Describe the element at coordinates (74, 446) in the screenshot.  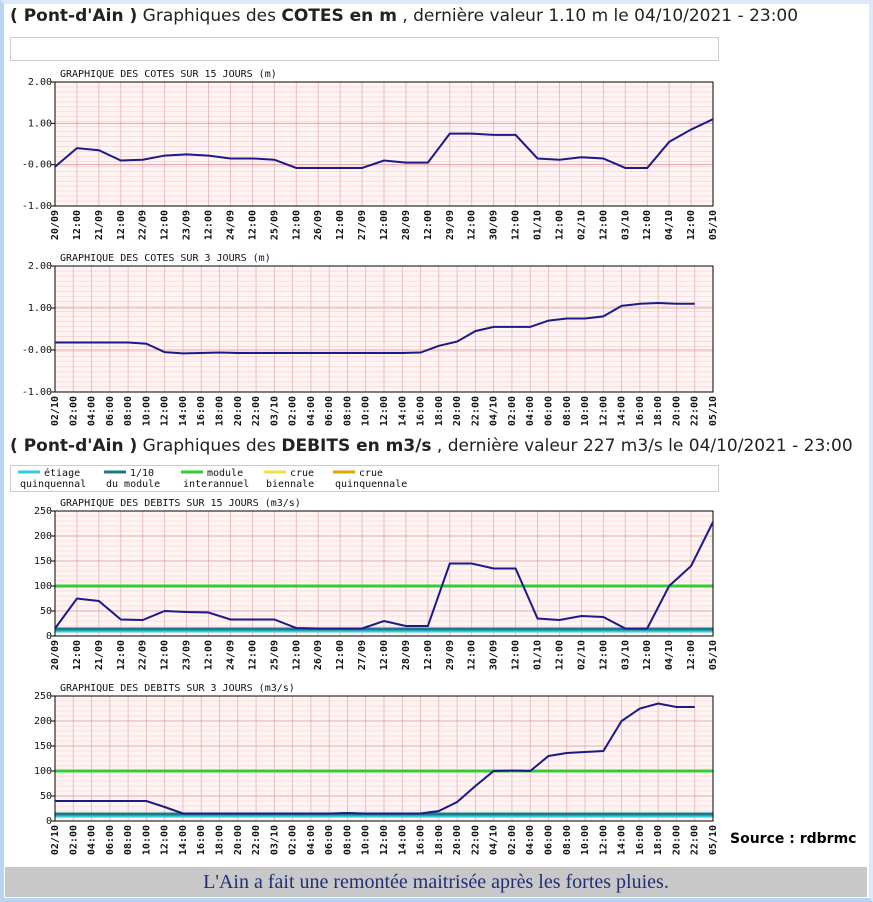
I see `header-text: ( Pont-d'Ain )` at that location.